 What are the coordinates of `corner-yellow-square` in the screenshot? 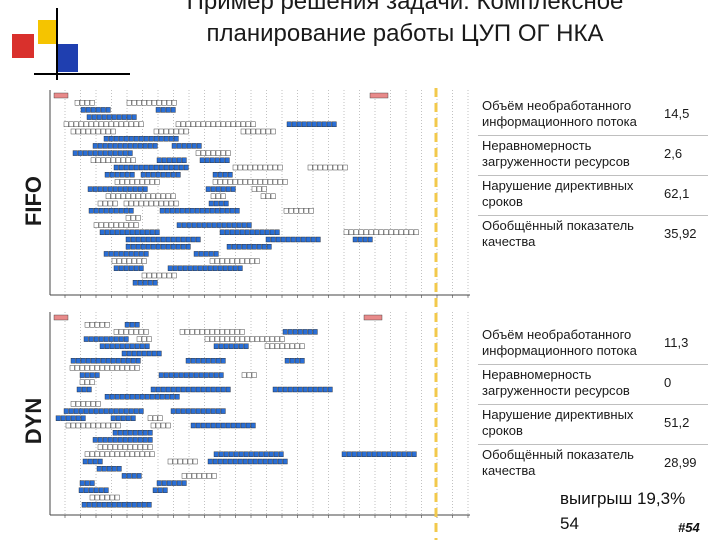 It's located at (48, 32).